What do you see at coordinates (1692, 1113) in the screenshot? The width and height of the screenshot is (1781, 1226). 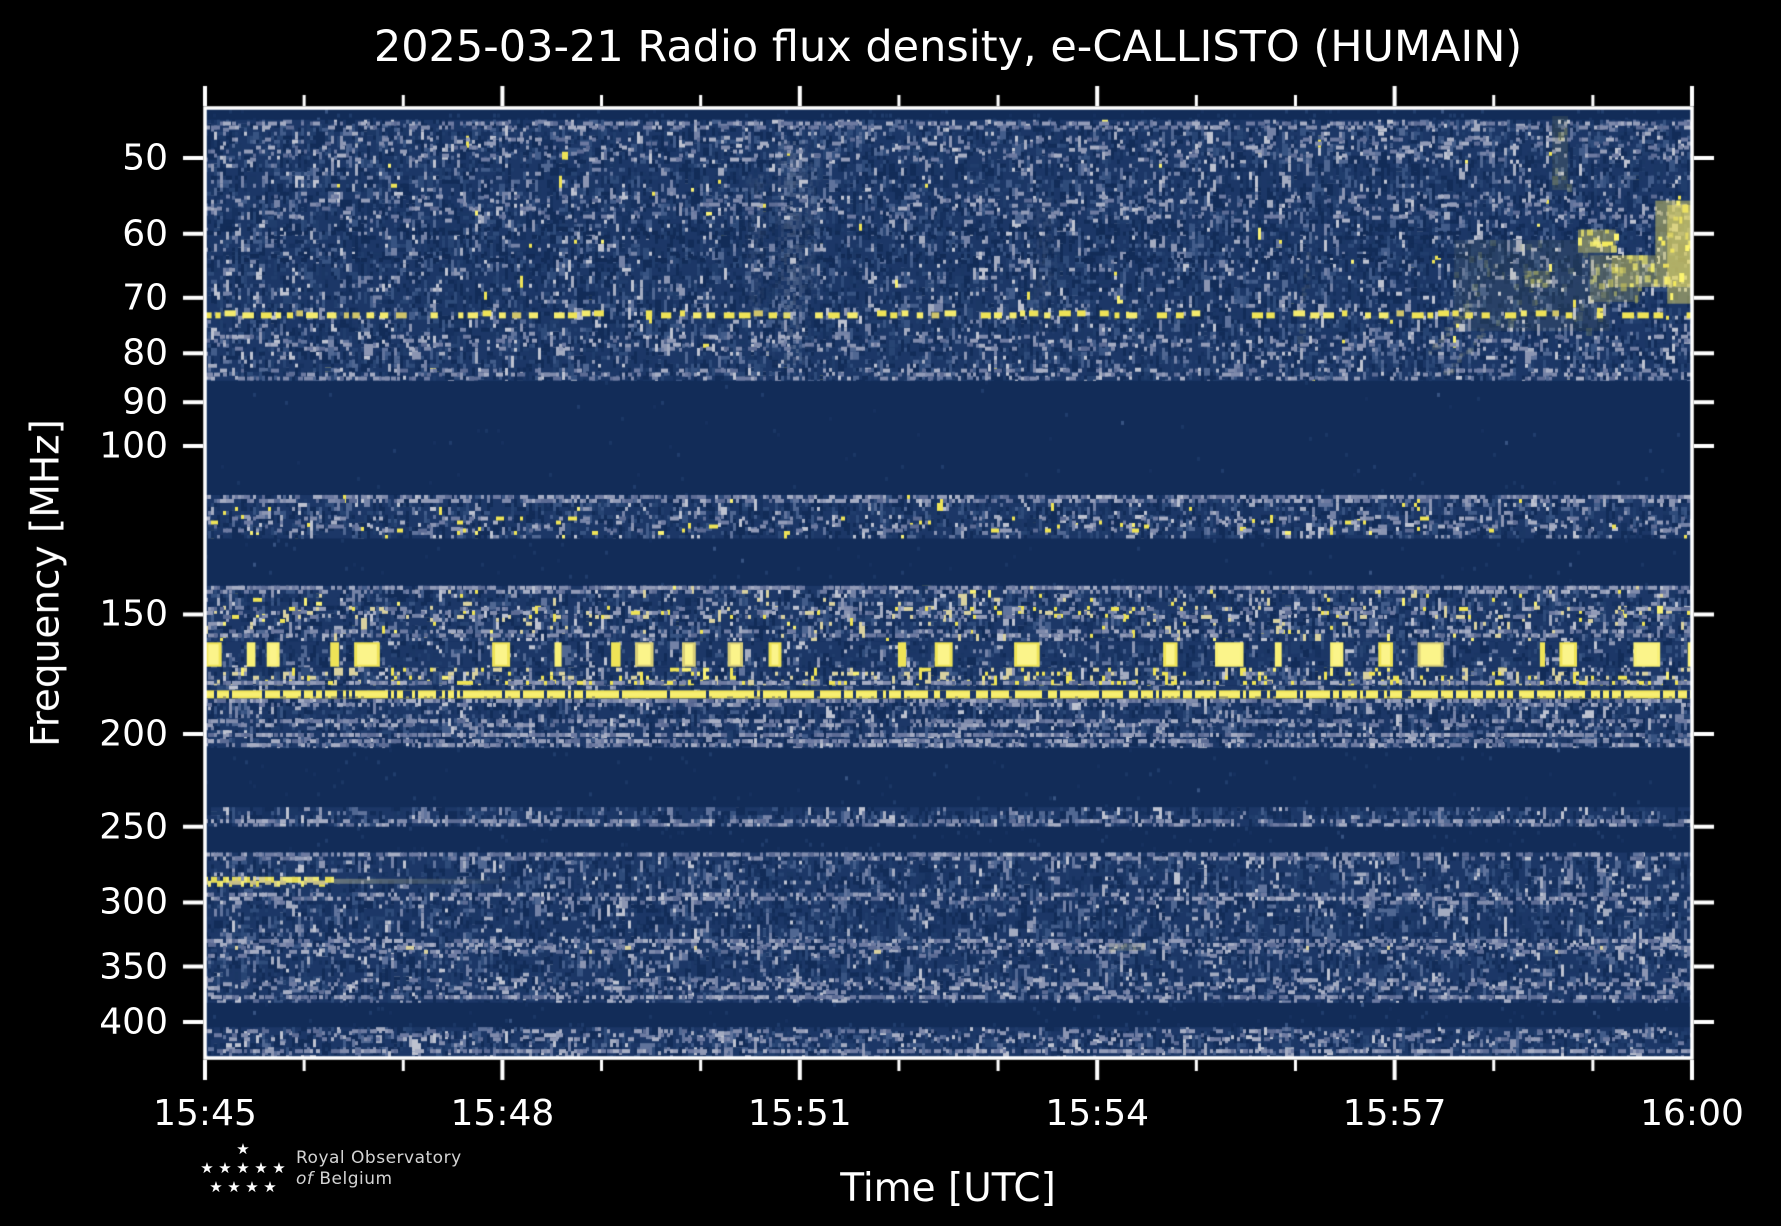 I see `x-tick-label: 16:00` at bounding box center [1692, 1113].